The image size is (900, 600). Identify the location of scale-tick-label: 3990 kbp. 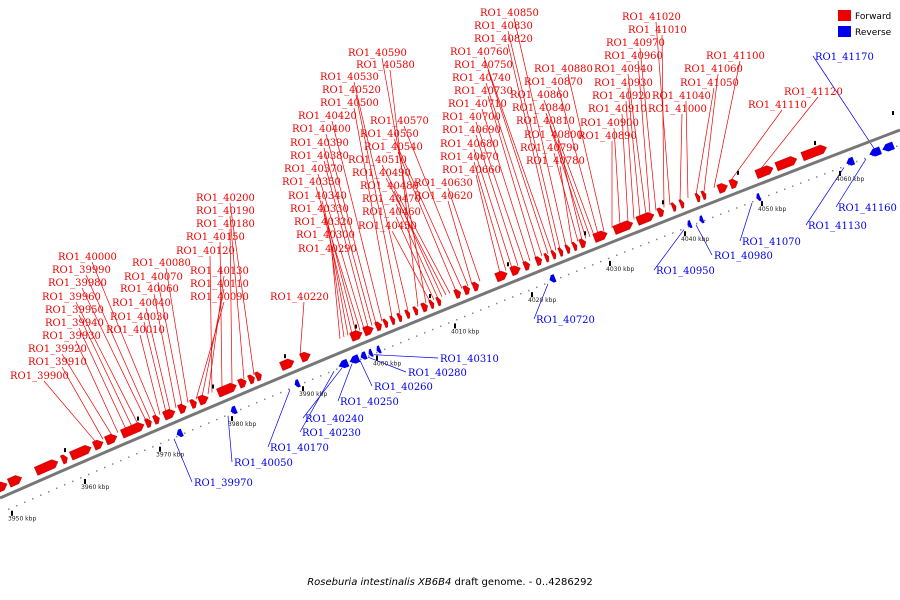
(313, 394).